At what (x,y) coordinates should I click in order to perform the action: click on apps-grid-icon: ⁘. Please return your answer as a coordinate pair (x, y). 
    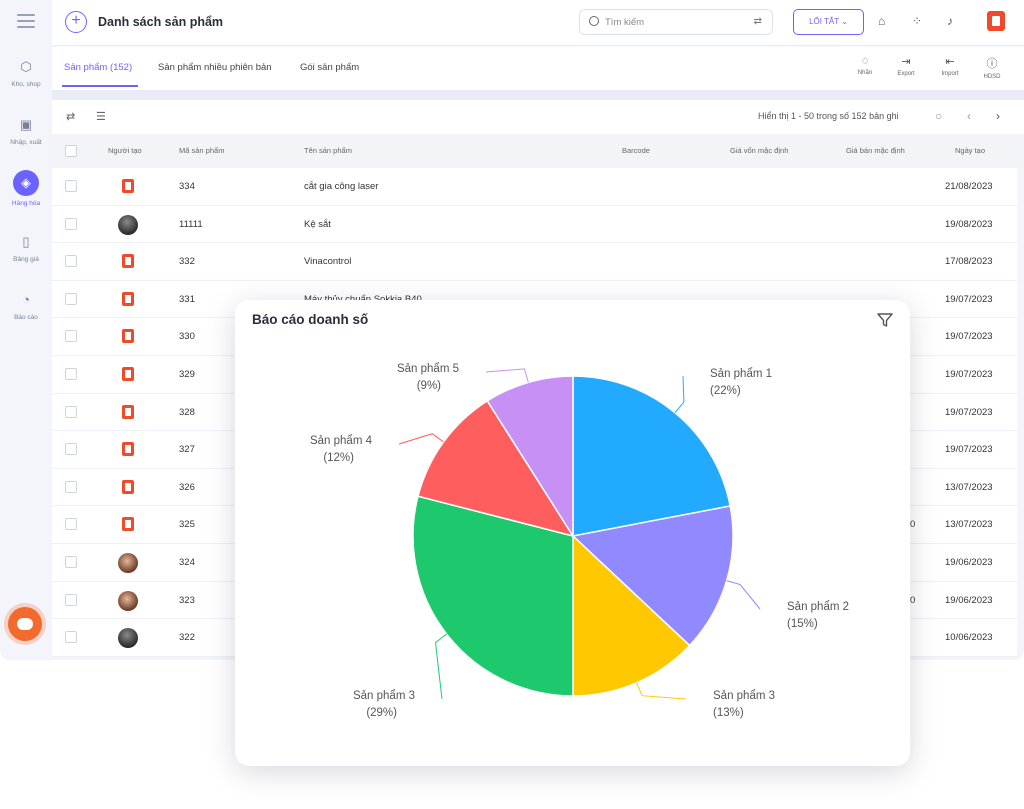
    Looking at the image, I should click on (917, 21).